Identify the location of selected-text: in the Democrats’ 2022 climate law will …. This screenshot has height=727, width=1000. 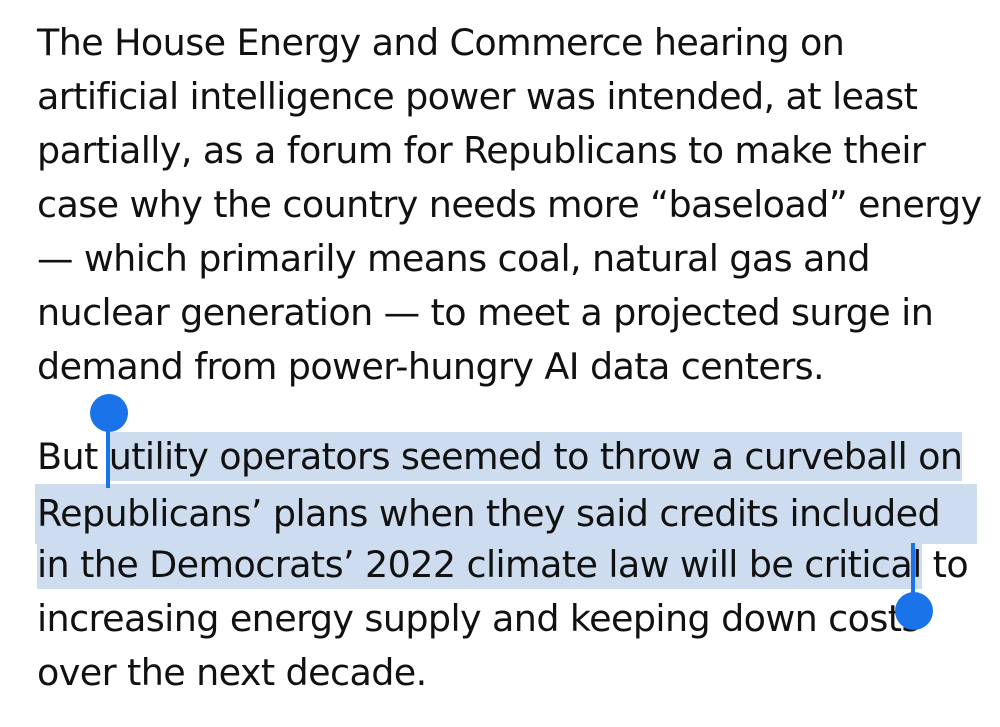
(479, 564).